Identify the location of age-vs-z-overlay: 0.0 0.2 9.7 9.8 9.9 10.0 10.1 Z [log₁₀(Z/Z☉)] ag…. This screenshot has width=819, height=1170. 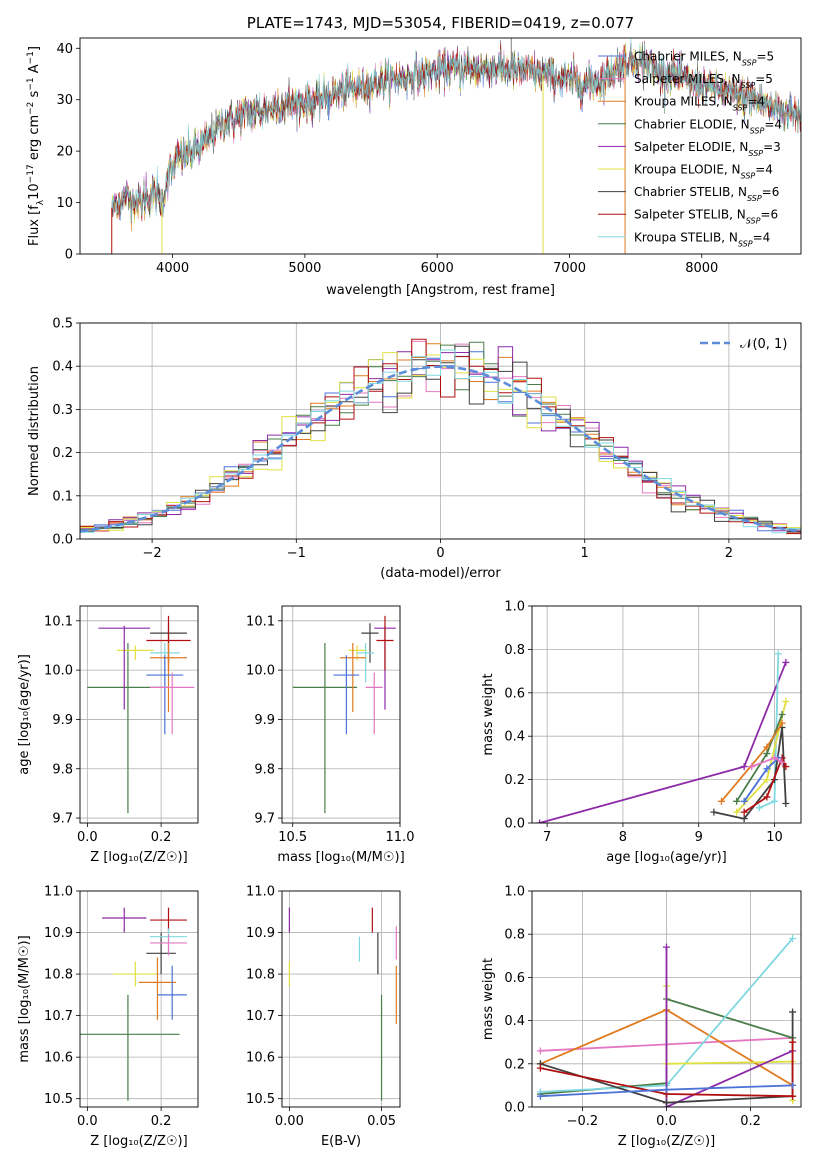
(108, 735).